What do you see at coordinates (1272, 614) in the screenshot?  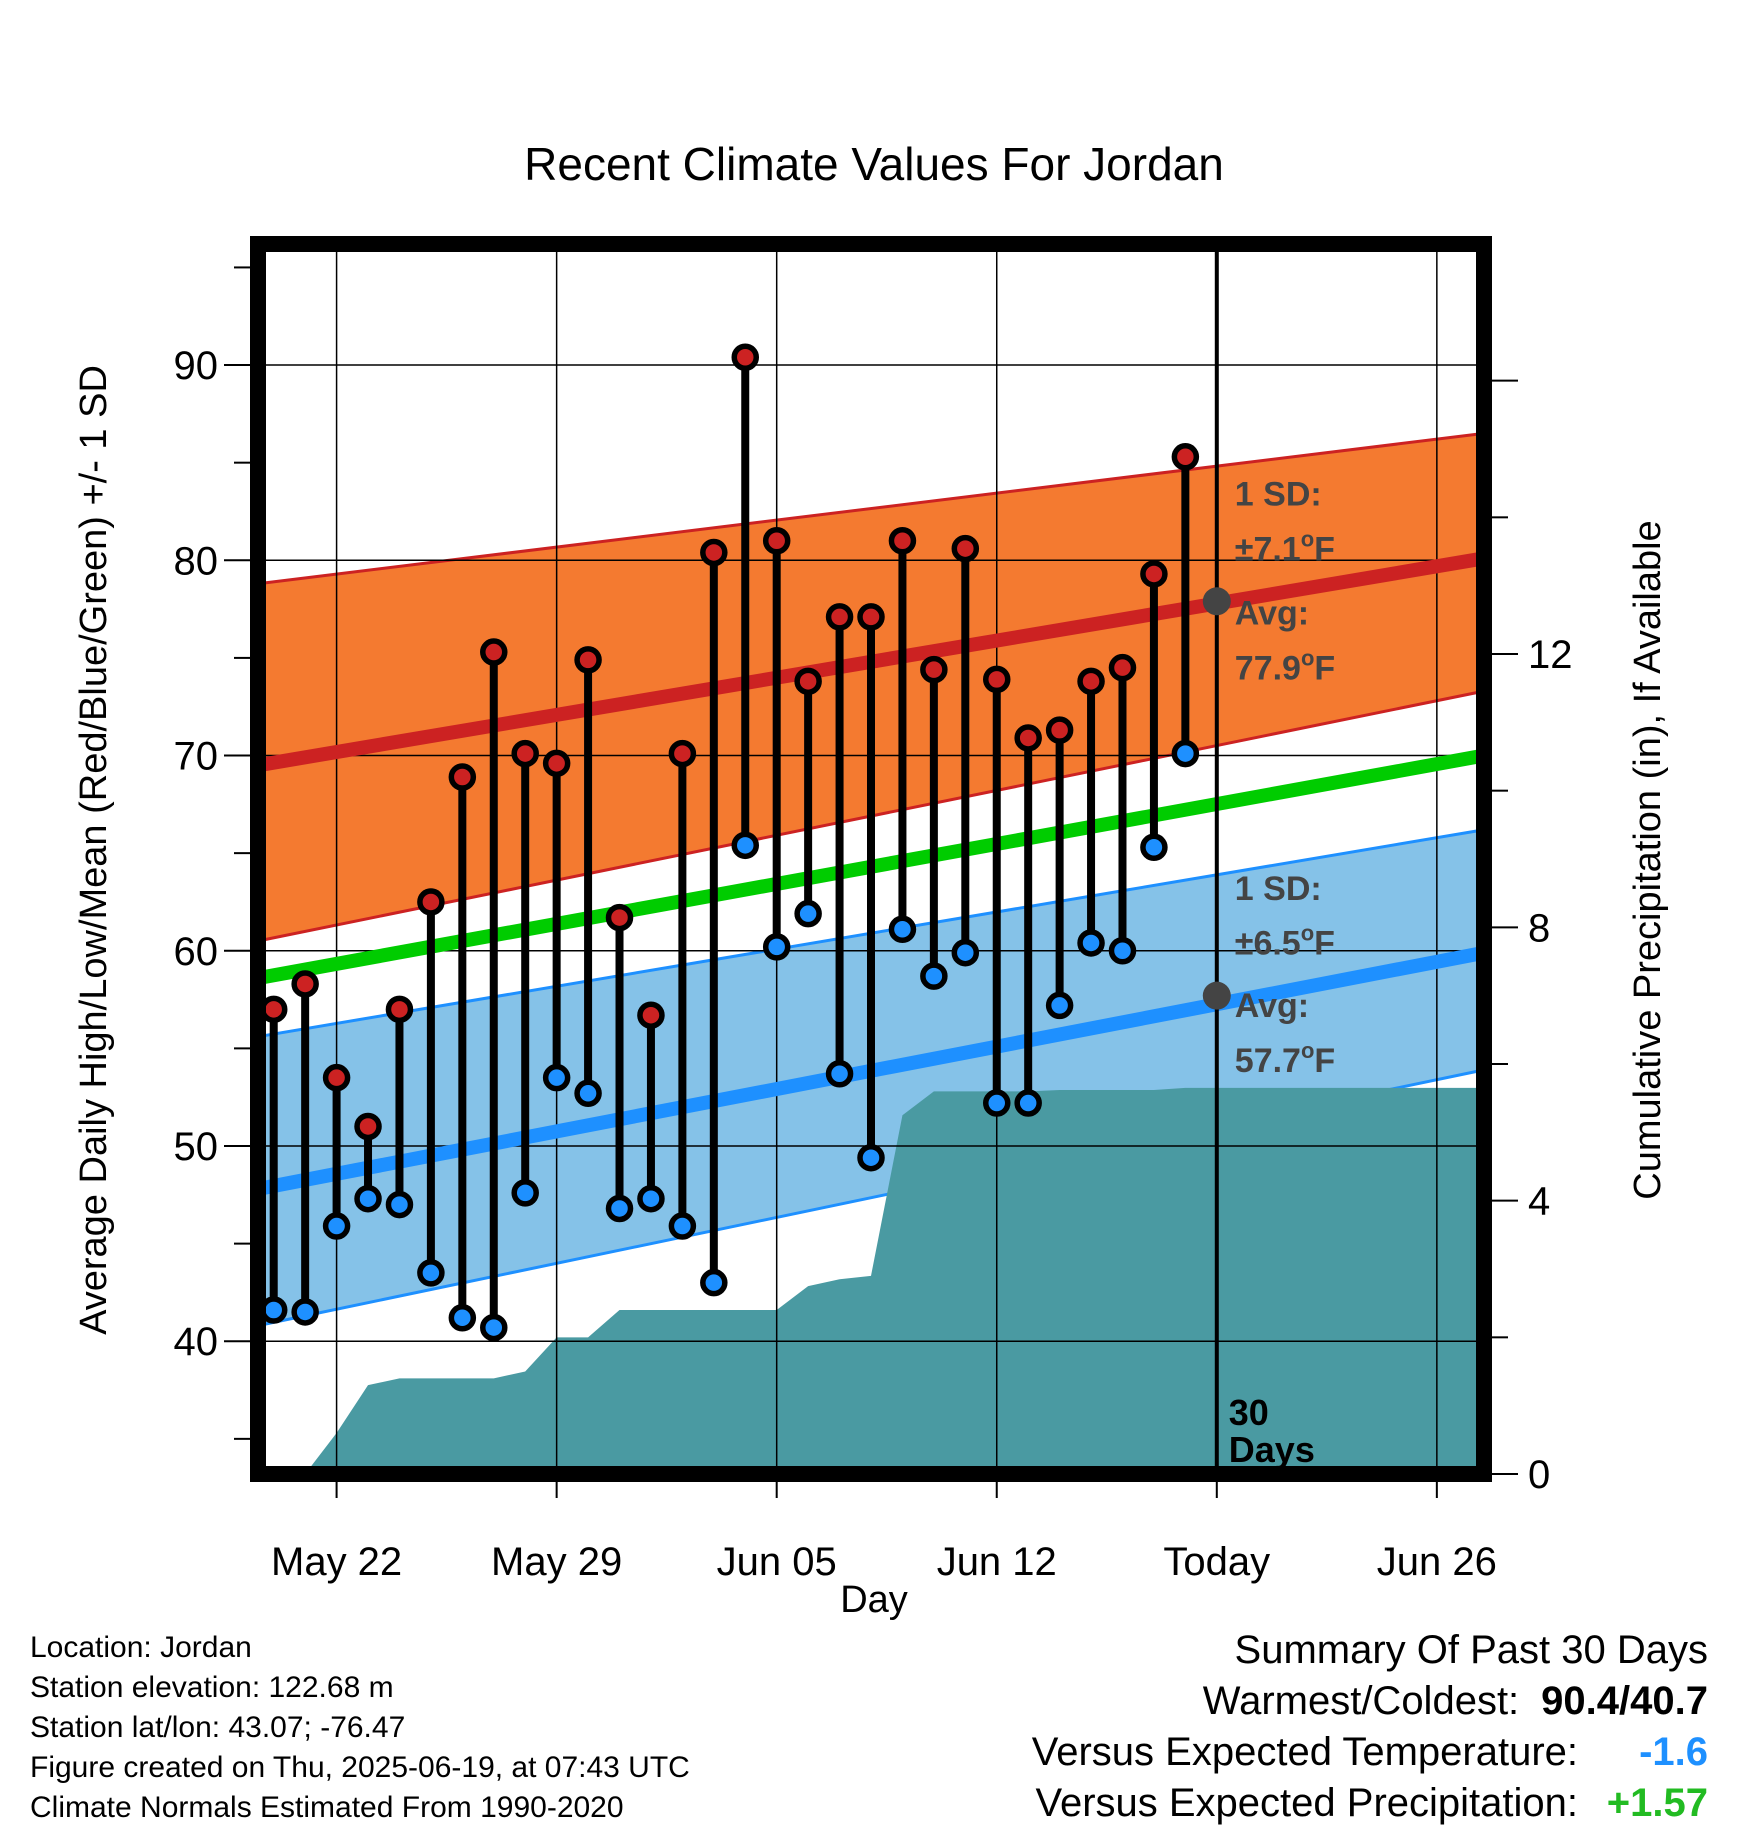 I see `high-avg-label: Avg:` at bounding box center [1272, 614].